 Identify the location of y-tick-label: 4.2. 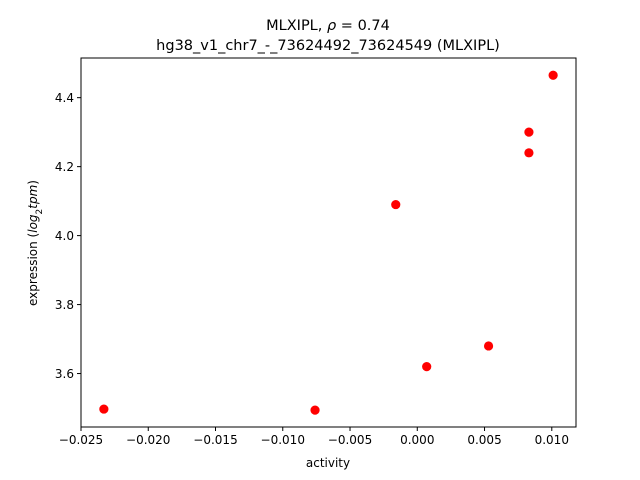
(64, 167).